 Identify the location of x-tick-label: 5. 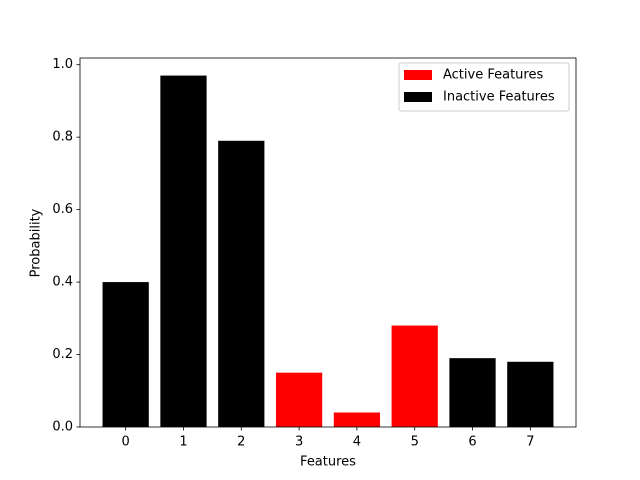
(415, 442).